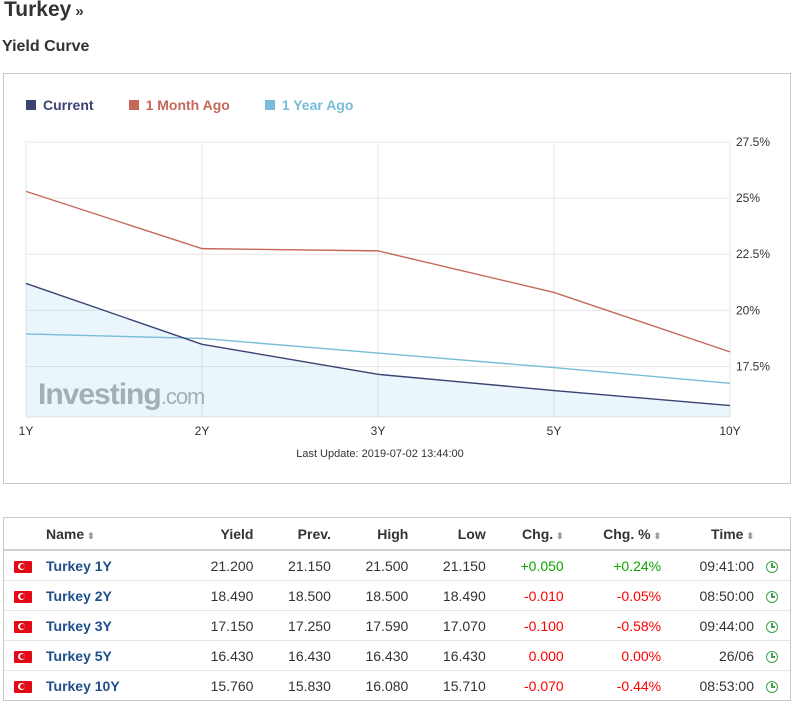 This screenshot has height=711, width=800. I want to click on instrument-link: Turkey 5Y, so click(79, 655).